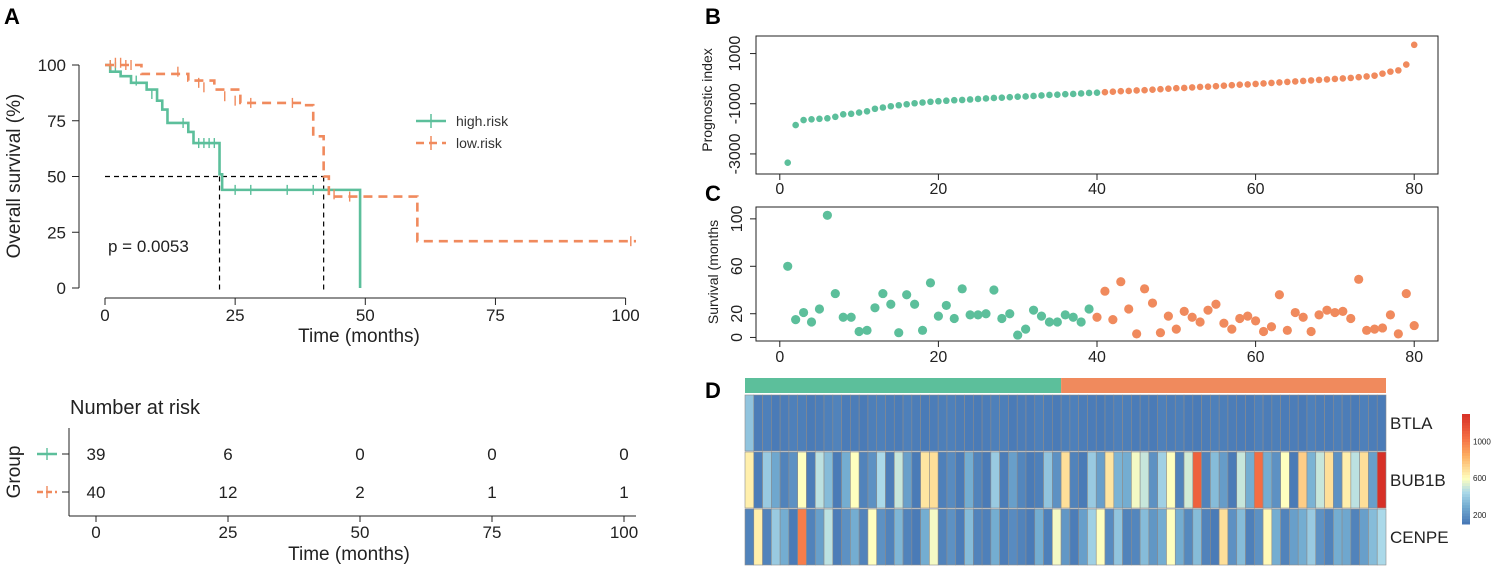  I want to click on sv-y-tick-label: 0, so click(737, 337).